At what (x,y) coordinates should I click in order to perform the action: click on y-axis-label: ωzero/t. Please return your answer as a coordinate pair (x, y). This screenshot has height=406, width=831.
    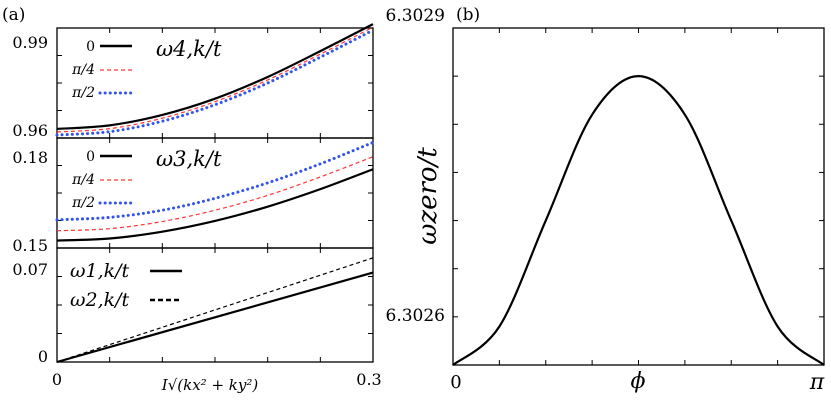
    Looking at the image, I should click on (428, 196).